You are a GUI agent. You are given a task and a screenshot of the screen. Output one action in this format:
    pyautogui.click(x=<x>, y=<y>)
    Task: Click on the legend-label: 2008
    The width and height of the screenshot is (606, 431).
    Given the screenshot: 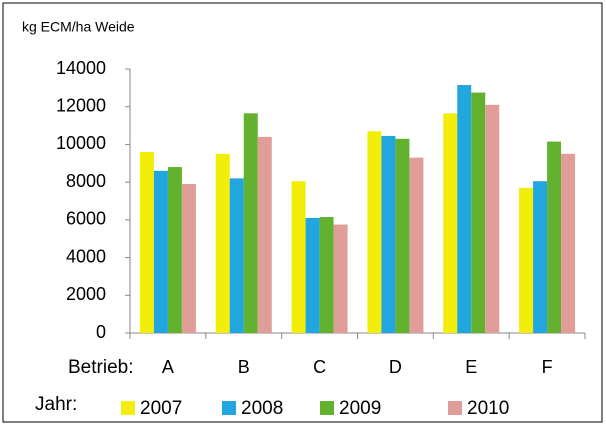 What is the action you would take?
    pyautogui.click(x=262, y=408)
    